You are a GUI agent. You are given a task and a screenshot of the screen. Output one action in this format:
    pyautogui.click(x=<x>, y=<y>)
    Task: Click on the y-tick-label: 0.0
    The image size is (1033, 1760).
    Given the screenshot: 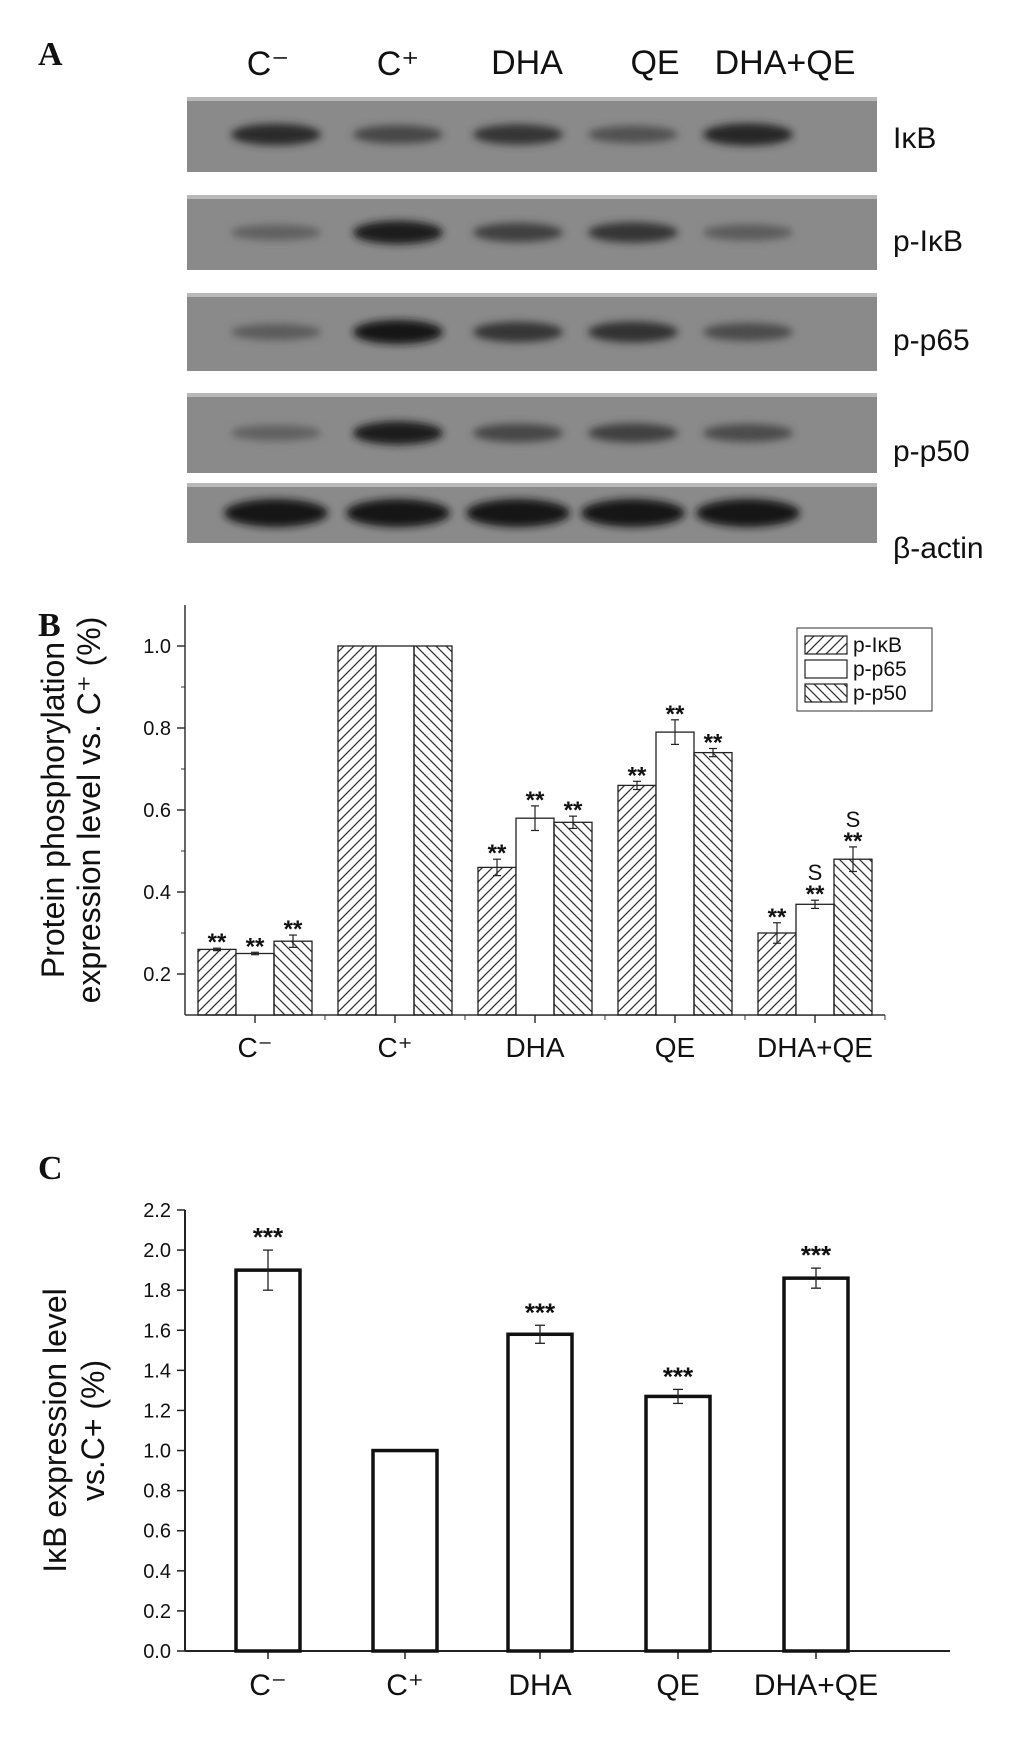 What is the action you would take?
    pyautogui.click(x=157, y=1652)
    